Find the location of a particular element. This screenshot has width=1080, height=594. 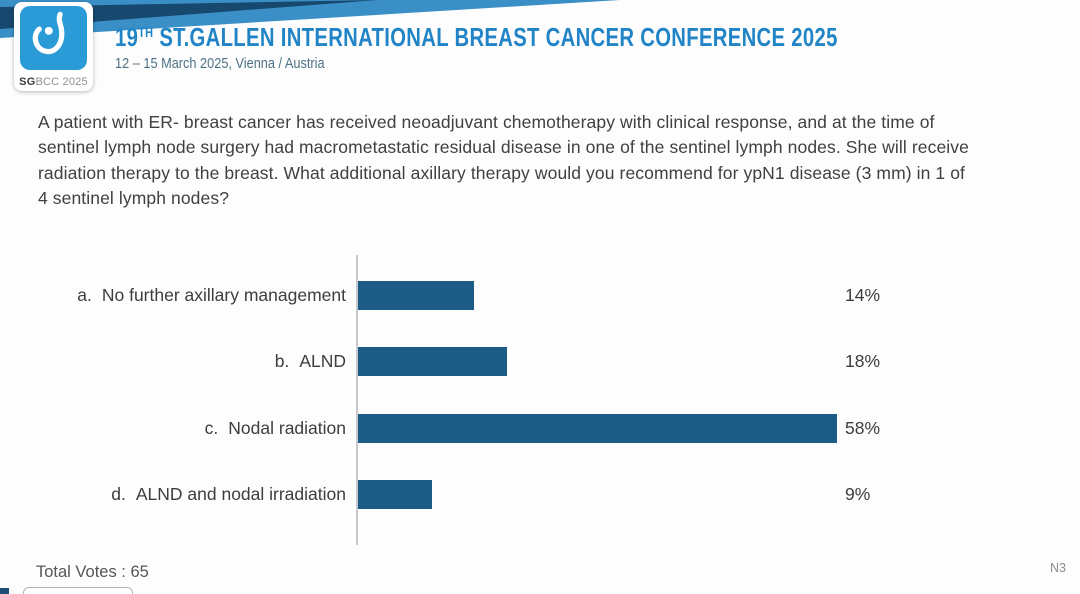

total-votes-label: Total Votes : 65 is located at coordinates (92, 572).